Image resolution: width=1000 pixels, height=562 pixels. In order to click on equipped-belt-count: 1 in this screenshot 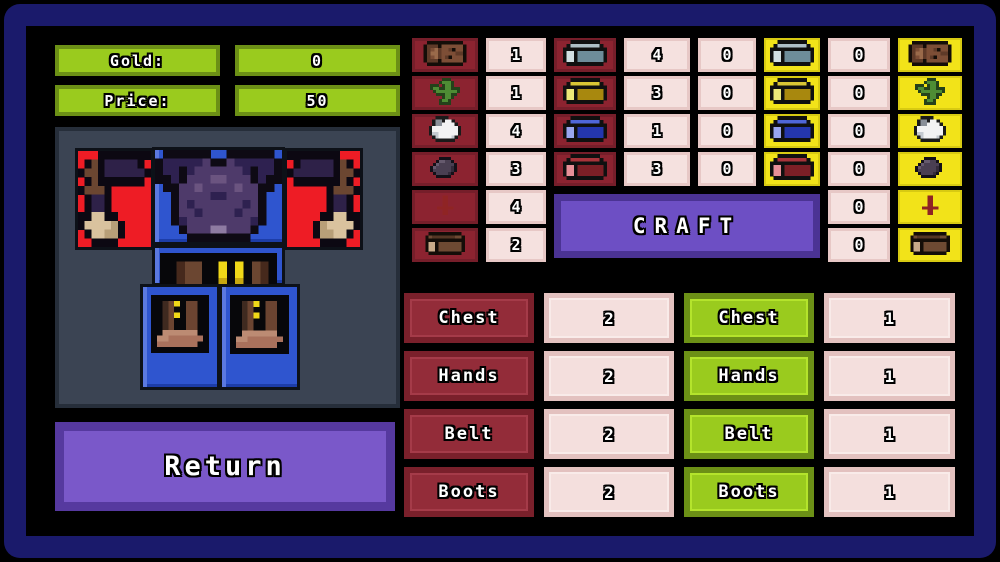, I will do `click(889, 434)`.